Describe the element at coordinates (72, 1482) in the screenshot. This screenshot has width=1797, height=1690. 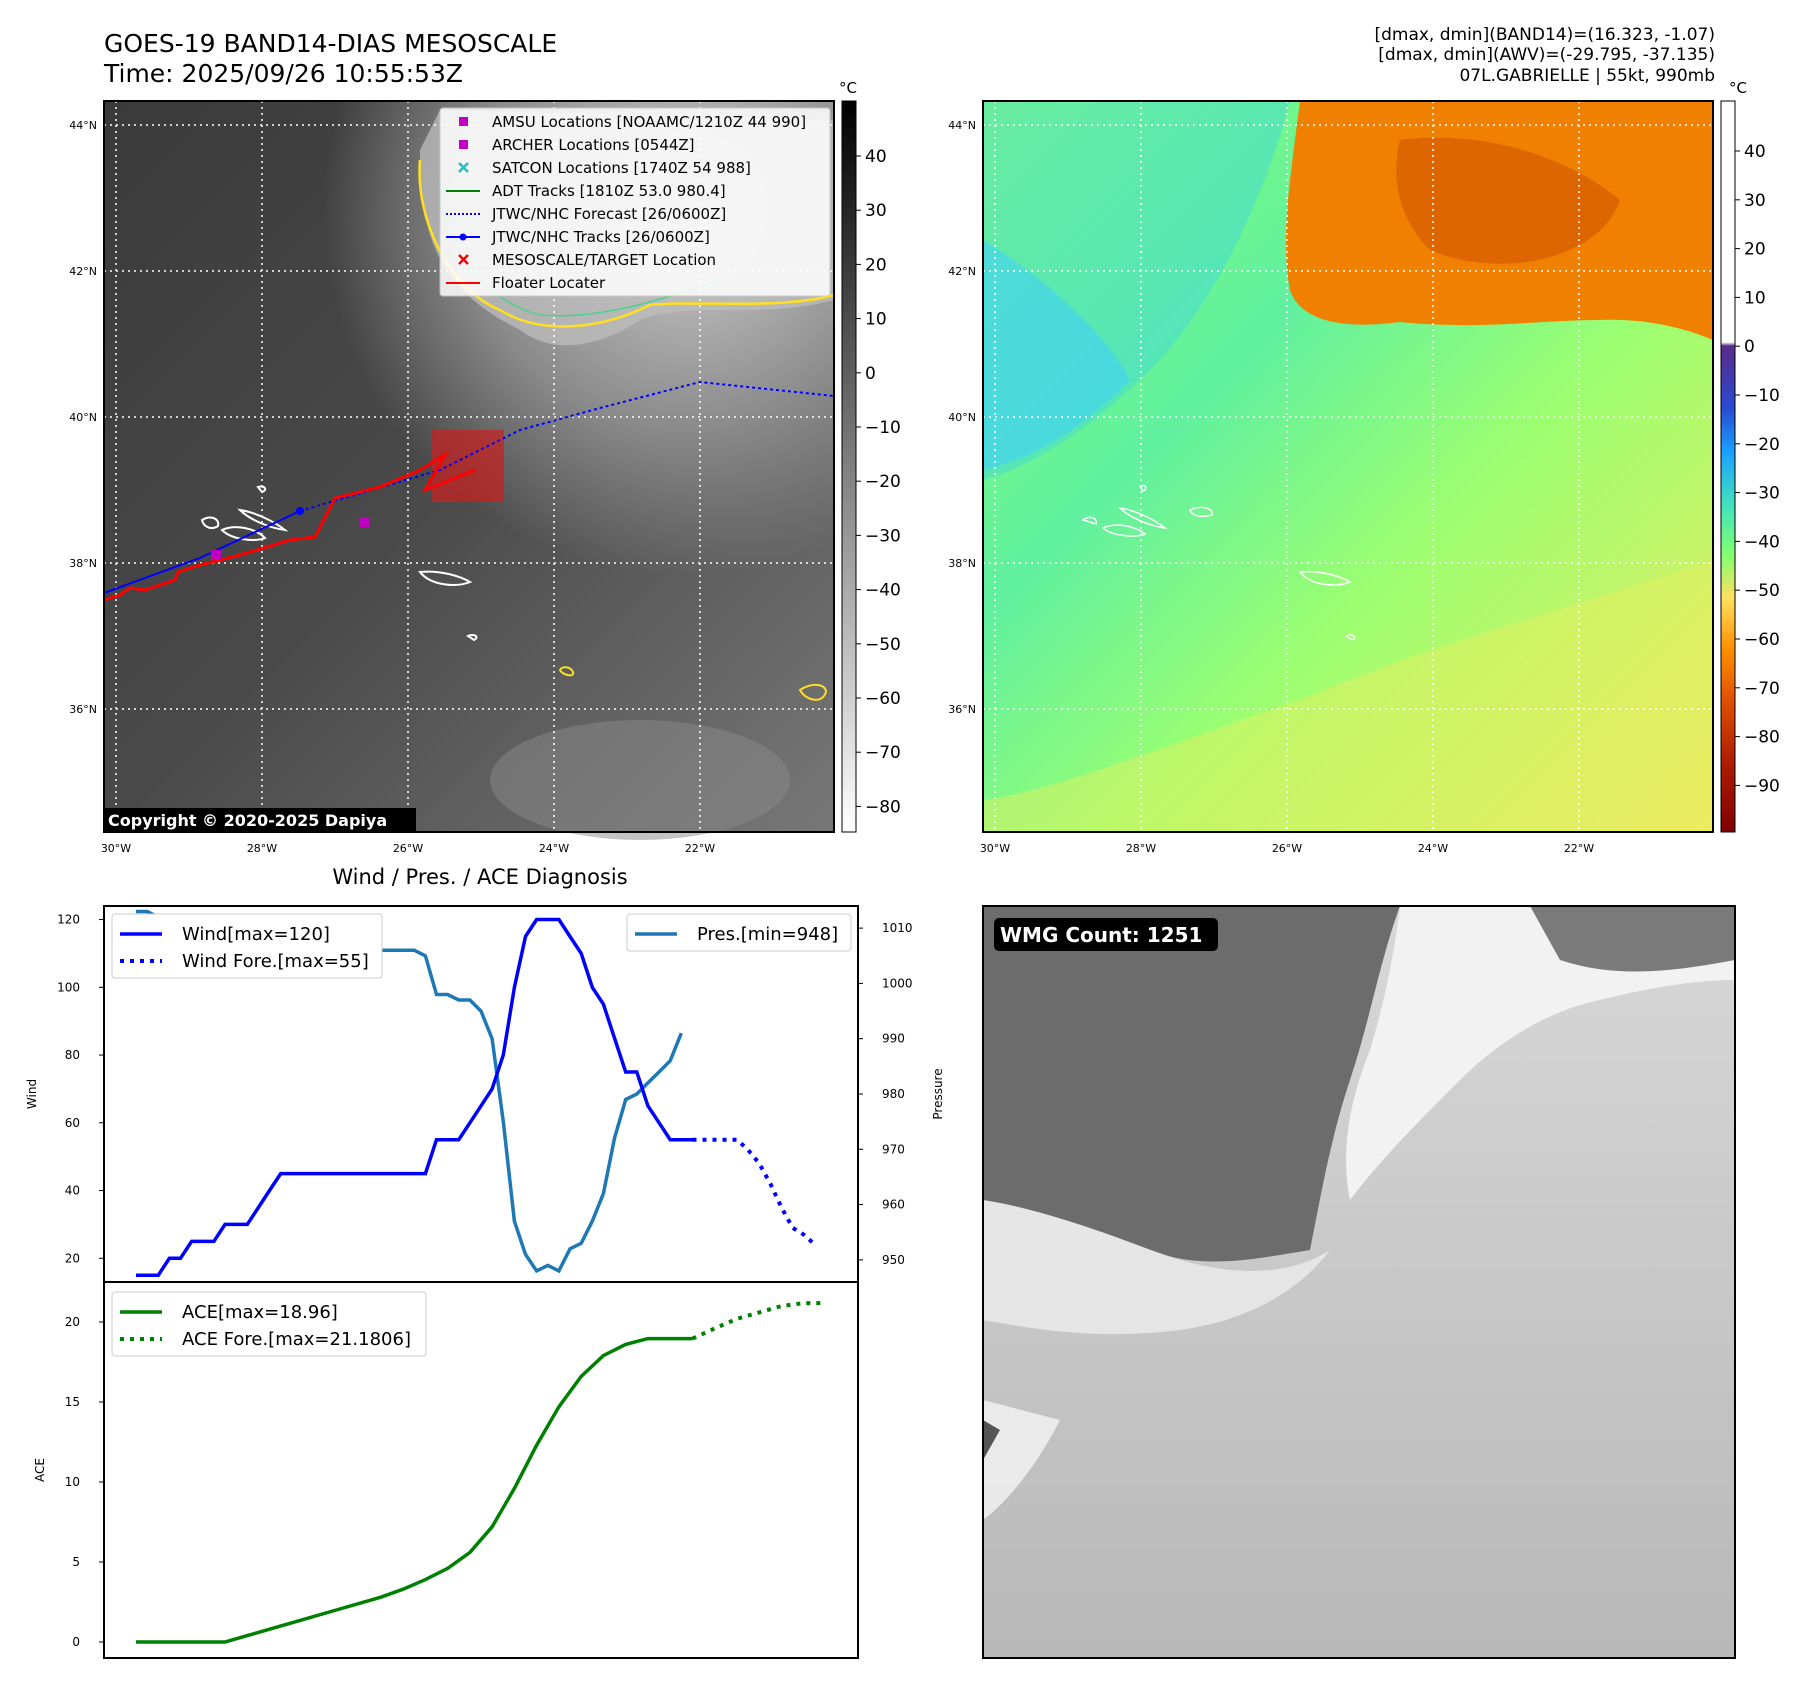
I see `ace-ytick-label: 10` at that location.